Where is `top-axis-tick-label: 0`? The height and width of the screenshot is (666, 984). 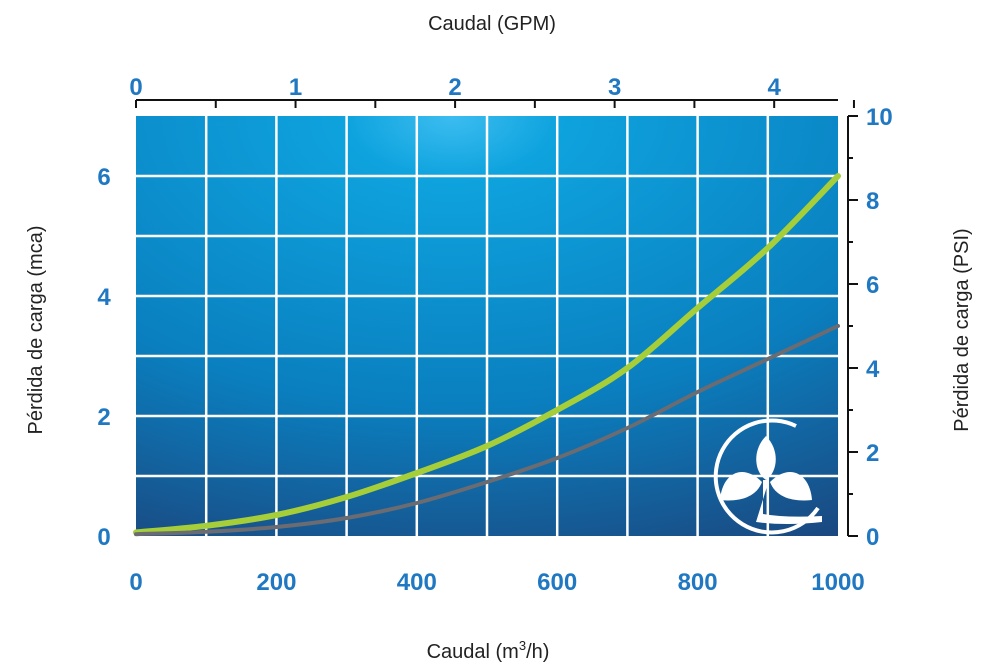
top-axis-tick-label: 0 is located at coordinates (135, 87).